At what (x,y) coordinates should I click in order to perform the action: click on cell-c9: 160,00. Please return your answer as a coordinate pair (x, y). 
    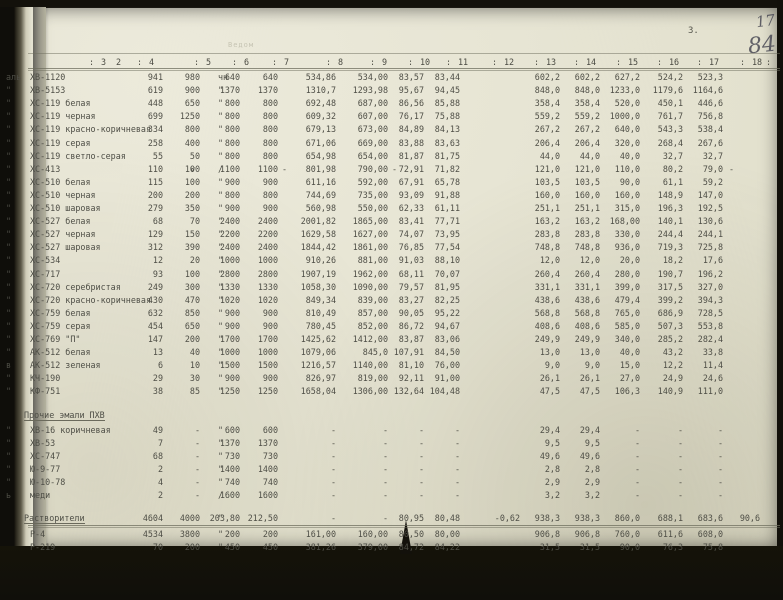
    Looking at the image, I should click on (372, 534).